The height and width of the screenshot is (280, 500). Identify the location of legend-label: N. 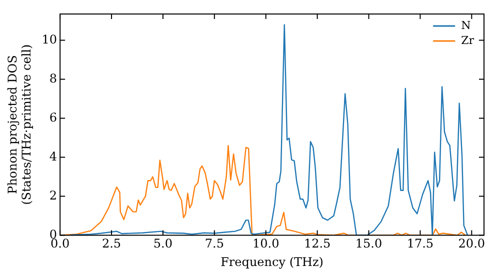
(466, 25).